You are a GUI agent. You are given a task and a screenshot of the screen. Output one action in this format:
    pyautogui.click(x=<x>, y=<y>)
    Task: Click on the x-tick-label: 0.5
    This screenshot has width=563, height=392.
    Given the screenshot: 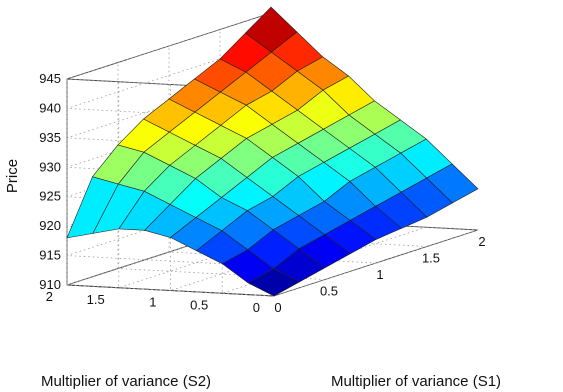 What is the action you would take?
    pyautogui.click(x=329, y=291)
    